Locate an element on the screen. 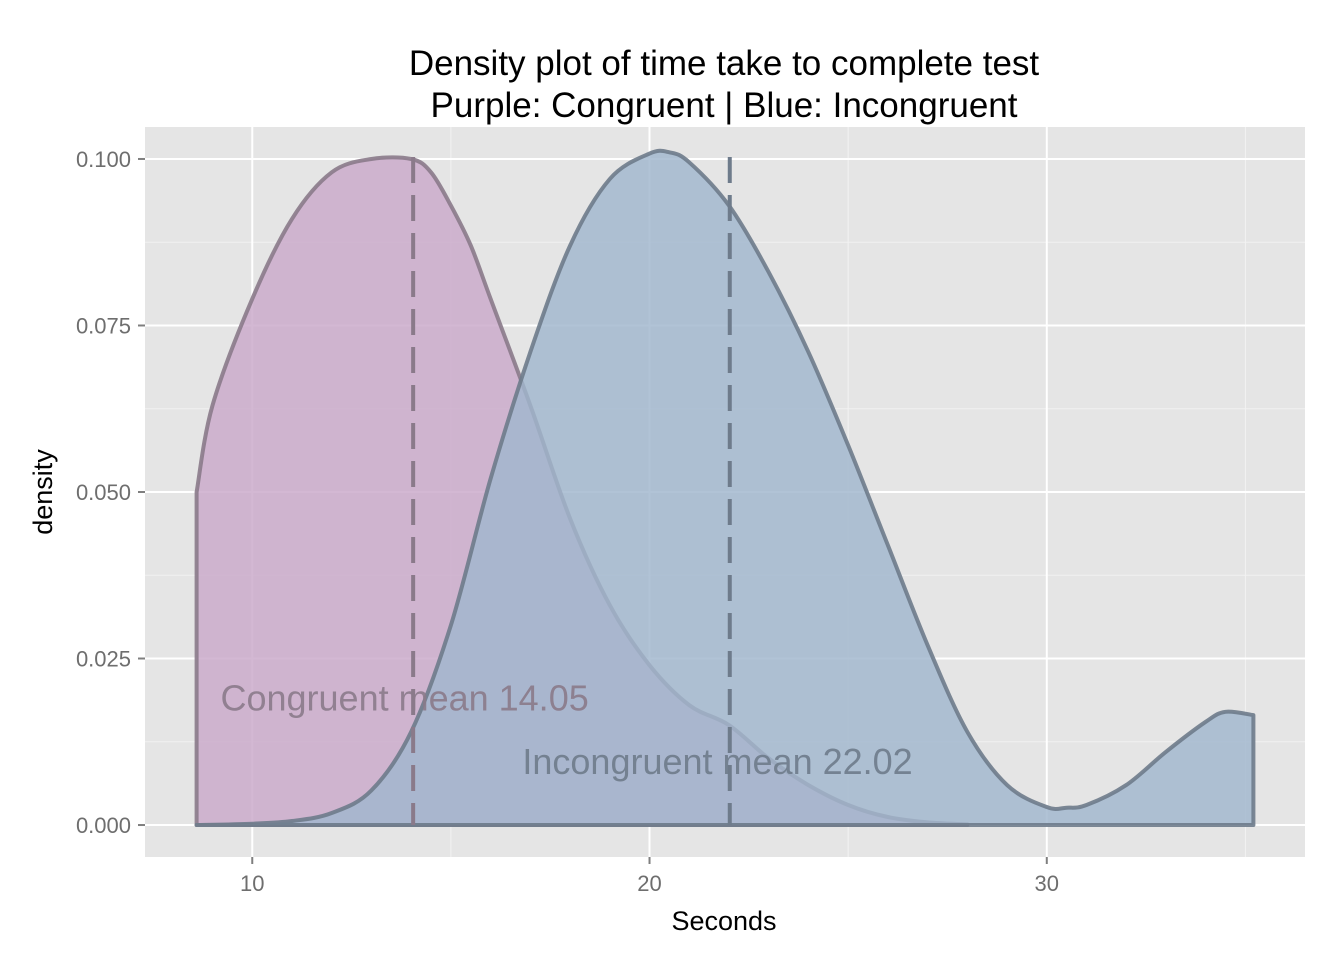 The height and width of the screenshot is (960, 1344). y-tick-label: 0.100 is located at coordinates (103, 159).